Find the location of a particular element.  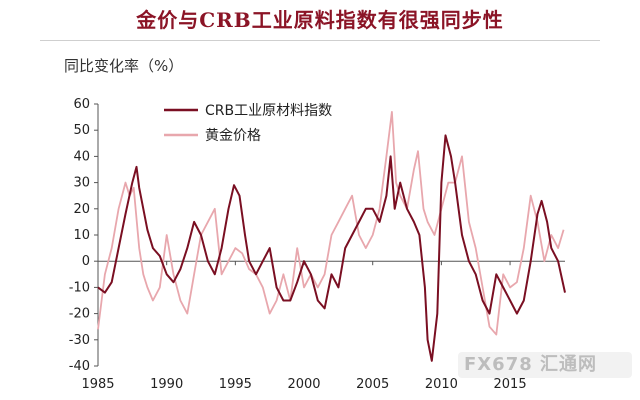

legend-label-gold: 黄金价格 is located at coordinates (233, 135).